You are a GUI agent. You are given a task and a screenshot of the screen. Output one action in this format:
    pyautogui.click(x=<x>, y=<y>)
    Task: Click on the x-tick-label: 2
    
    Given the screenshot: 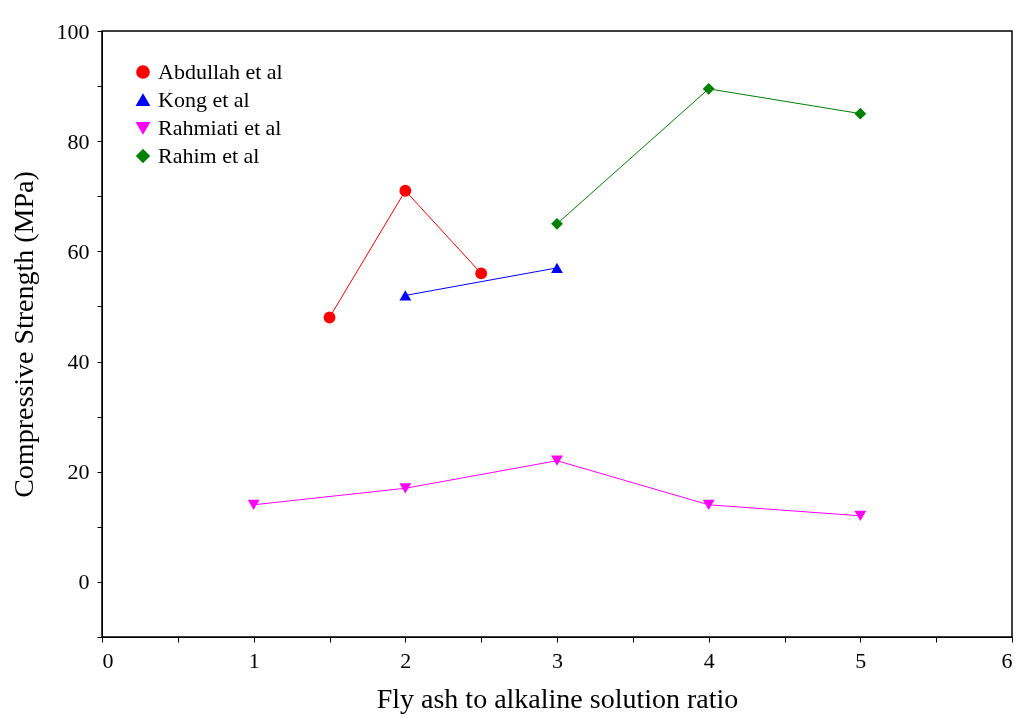 What is the action you would take?
    pyautogui.click(x=406, y=660)
    